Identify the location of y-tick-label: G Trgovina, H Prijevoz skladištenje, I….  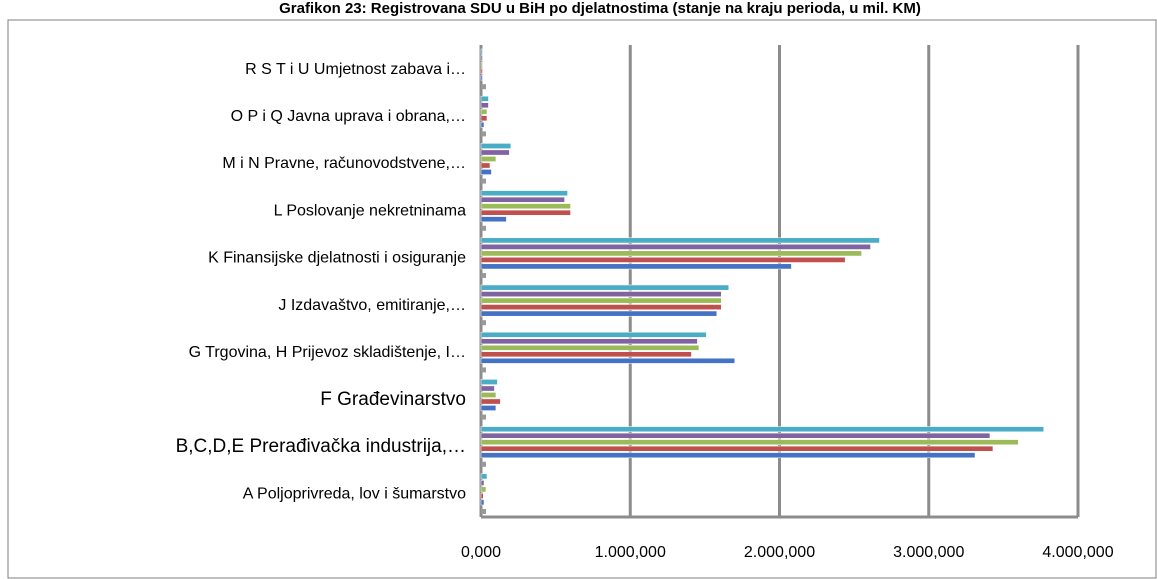
(327, 352).